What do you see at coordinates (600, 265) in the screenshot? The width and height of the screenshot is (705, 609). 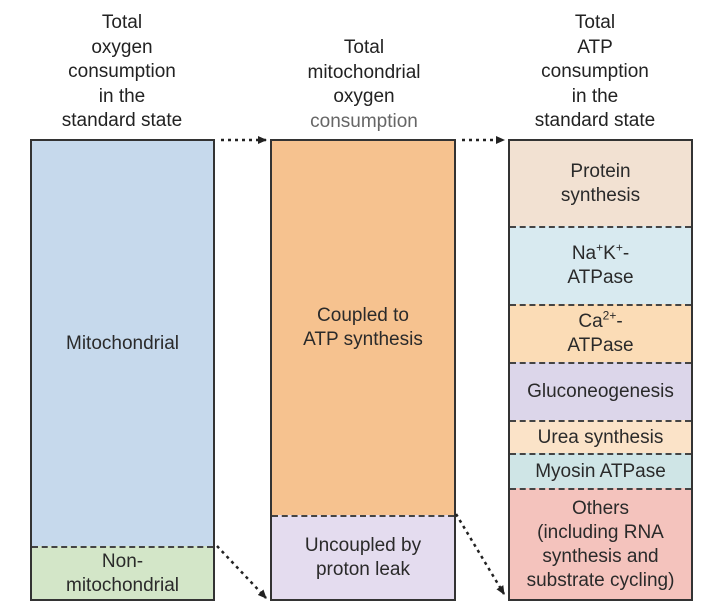 I see `segment-nak-atpase: Na+K+- ATPase` at bounding box center [600, 265].